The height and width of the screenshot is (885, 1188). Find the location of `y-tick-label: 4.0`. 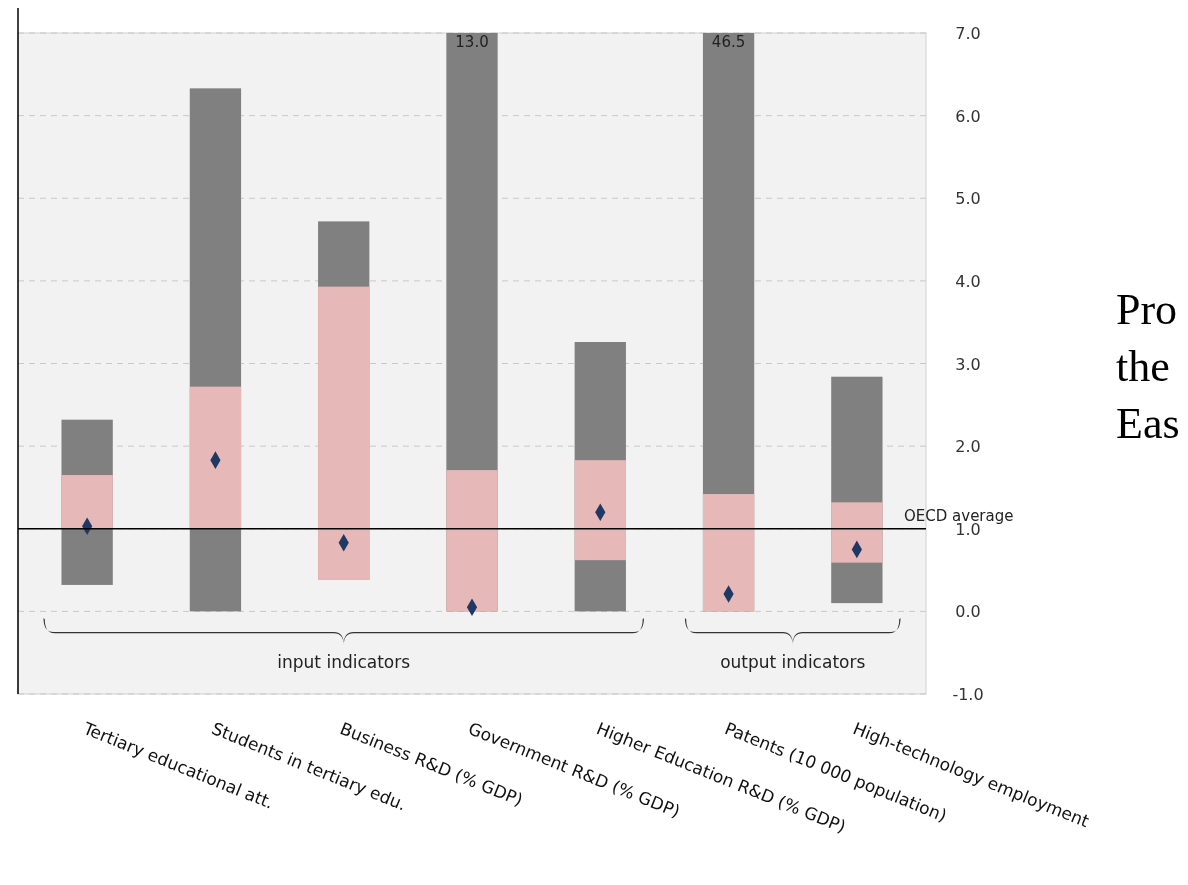

y-tick-label: 4.0 is located at coordinates (968, 281).